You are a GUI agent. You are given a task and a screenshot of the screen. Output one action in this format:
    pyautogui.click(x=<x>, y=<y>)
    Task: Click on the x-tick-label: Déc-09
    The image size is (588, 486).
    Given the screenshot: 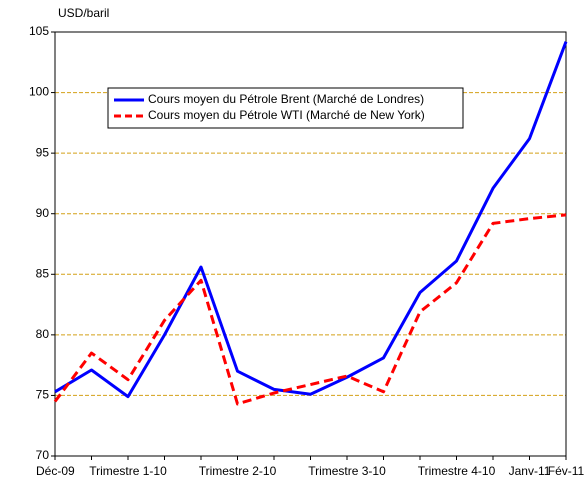 What is the action you would take?
    pyautogui.click(x=55, y=471)
    